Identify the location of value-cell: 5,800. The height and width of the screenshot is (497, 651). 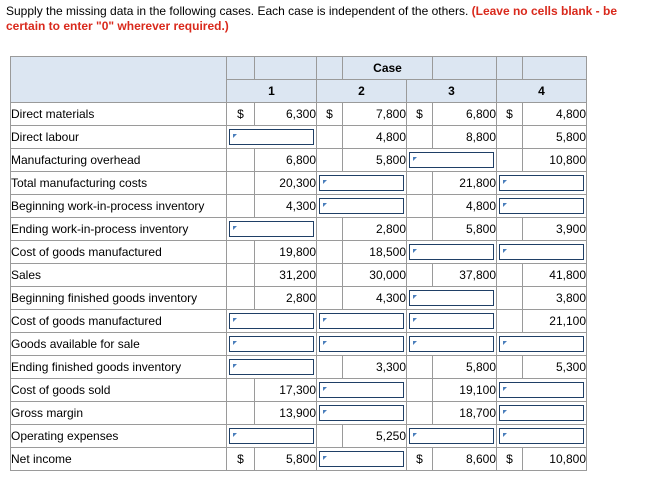
(374, 160).